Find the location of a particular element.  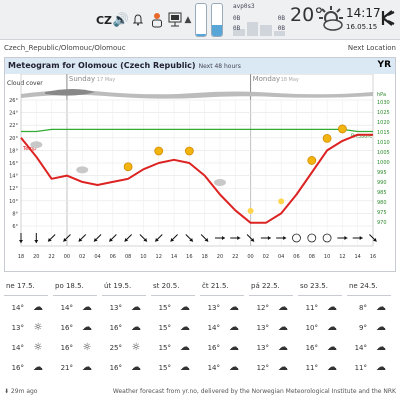

forecast-day-label: ne 24.5. is located at coordinates (369, 289).